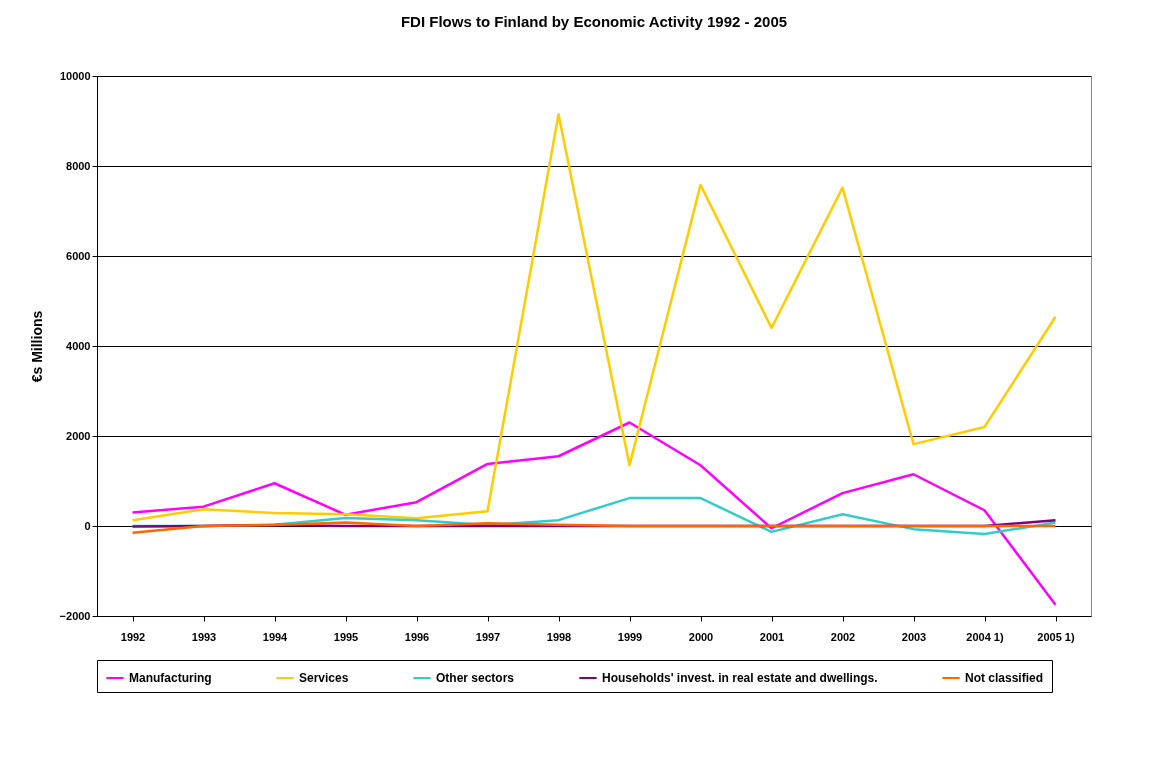 The height and width of the screenshot is (776, 1151). Describe the element at coordinates (78, 255) in the screenshot. I see `y-tick-label: 6000` at that location.